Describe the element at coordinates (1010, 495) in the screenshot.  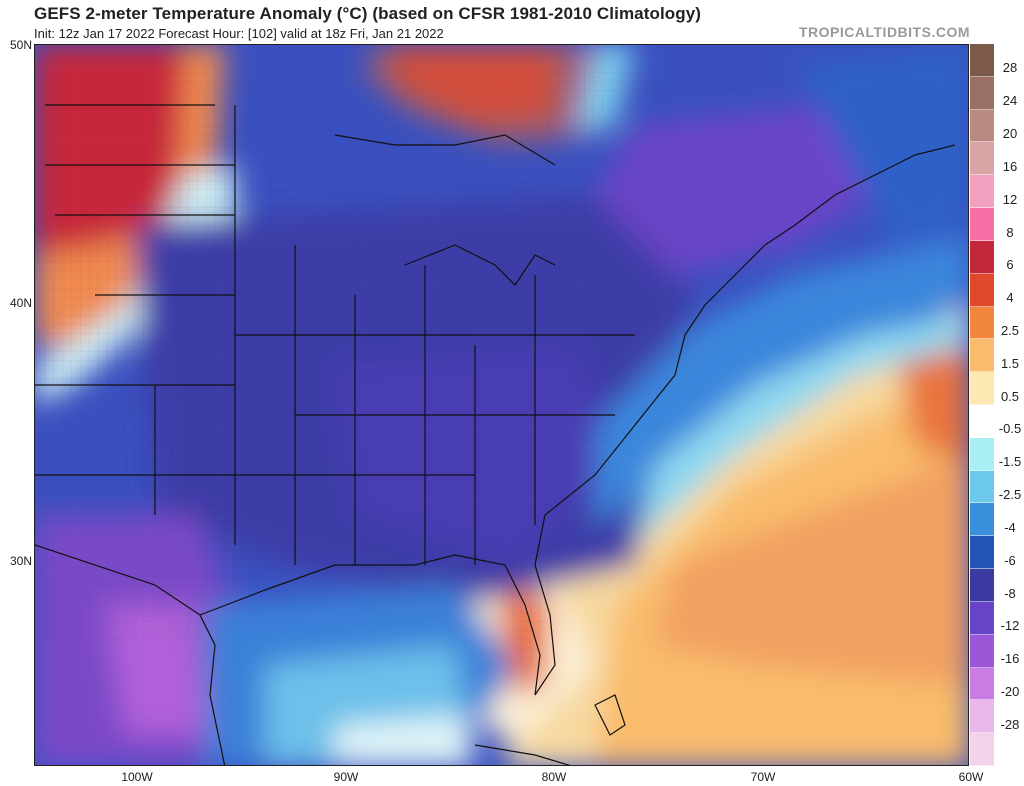
I see `colorbar-label: -2.5` at that location.